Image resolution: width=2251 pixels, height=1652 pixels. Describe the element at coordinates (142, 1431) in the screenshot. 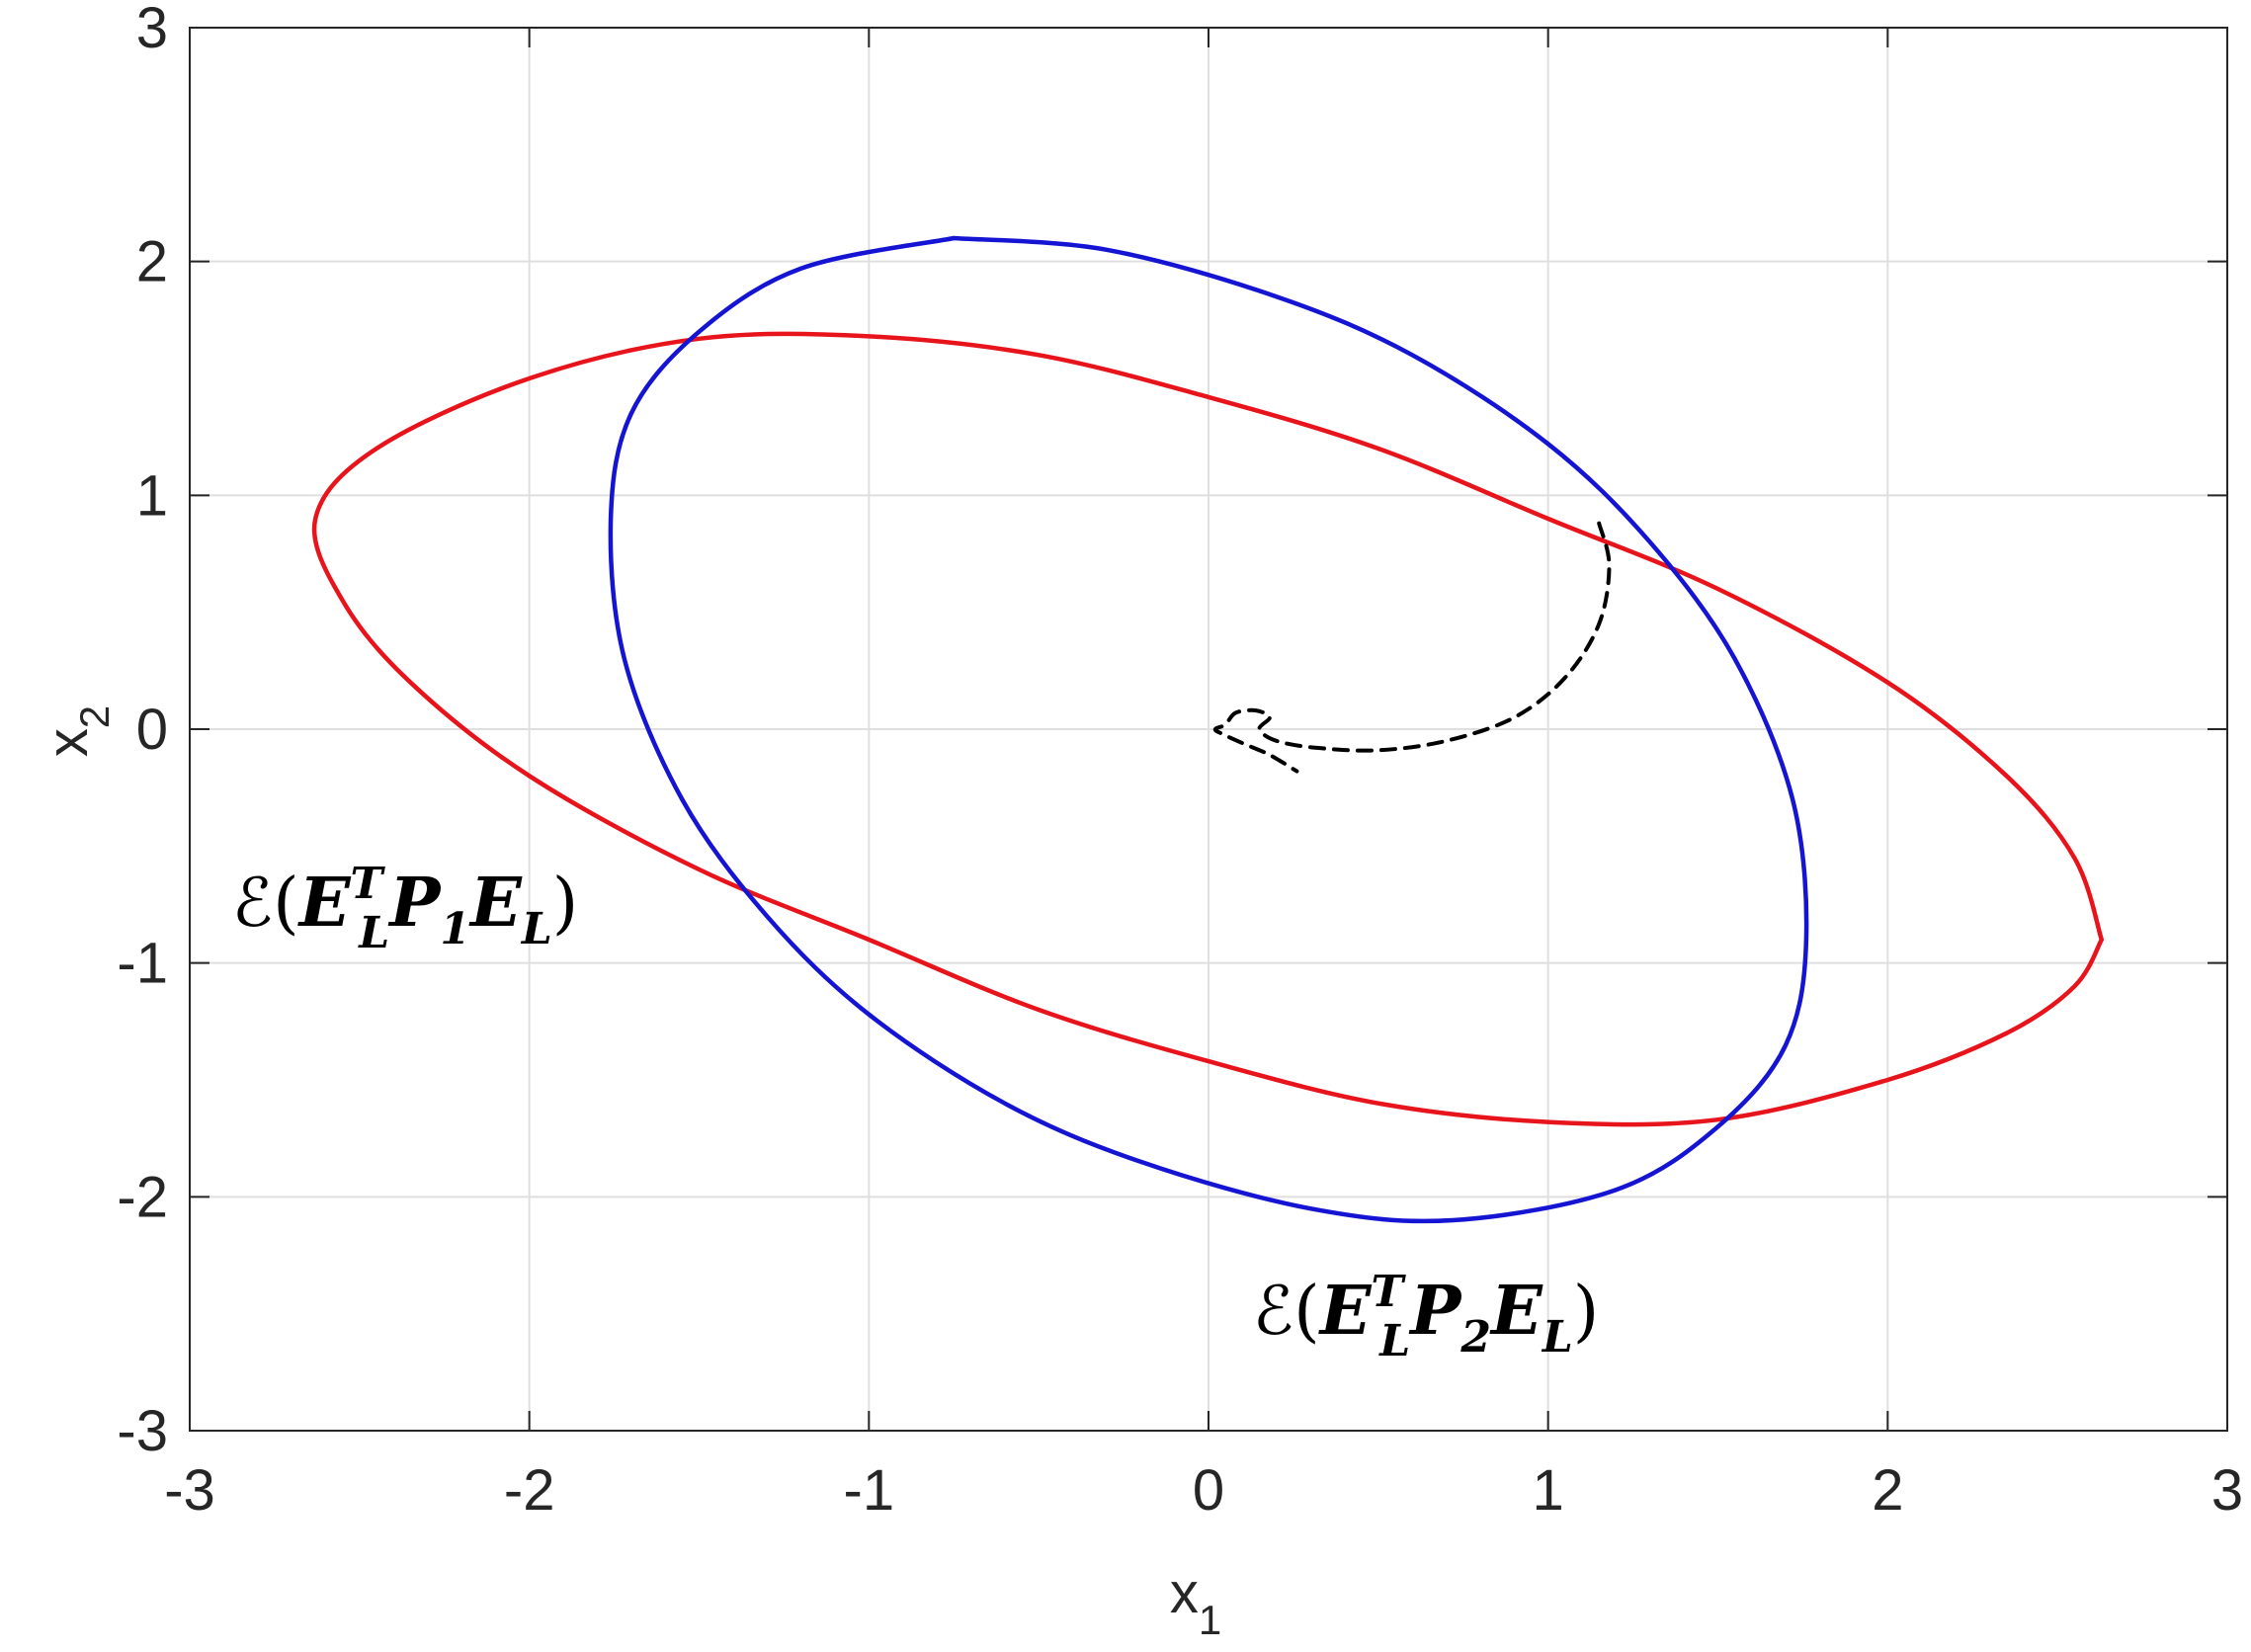

I see `y-tick-label: -3` at that location.